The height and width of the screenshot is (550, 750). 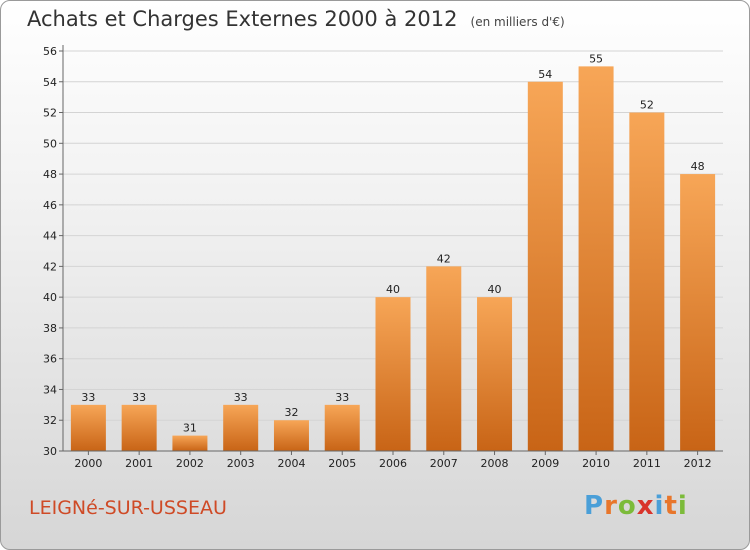 I want to click on bar-value-label: 48, so click(x=698, y=166).